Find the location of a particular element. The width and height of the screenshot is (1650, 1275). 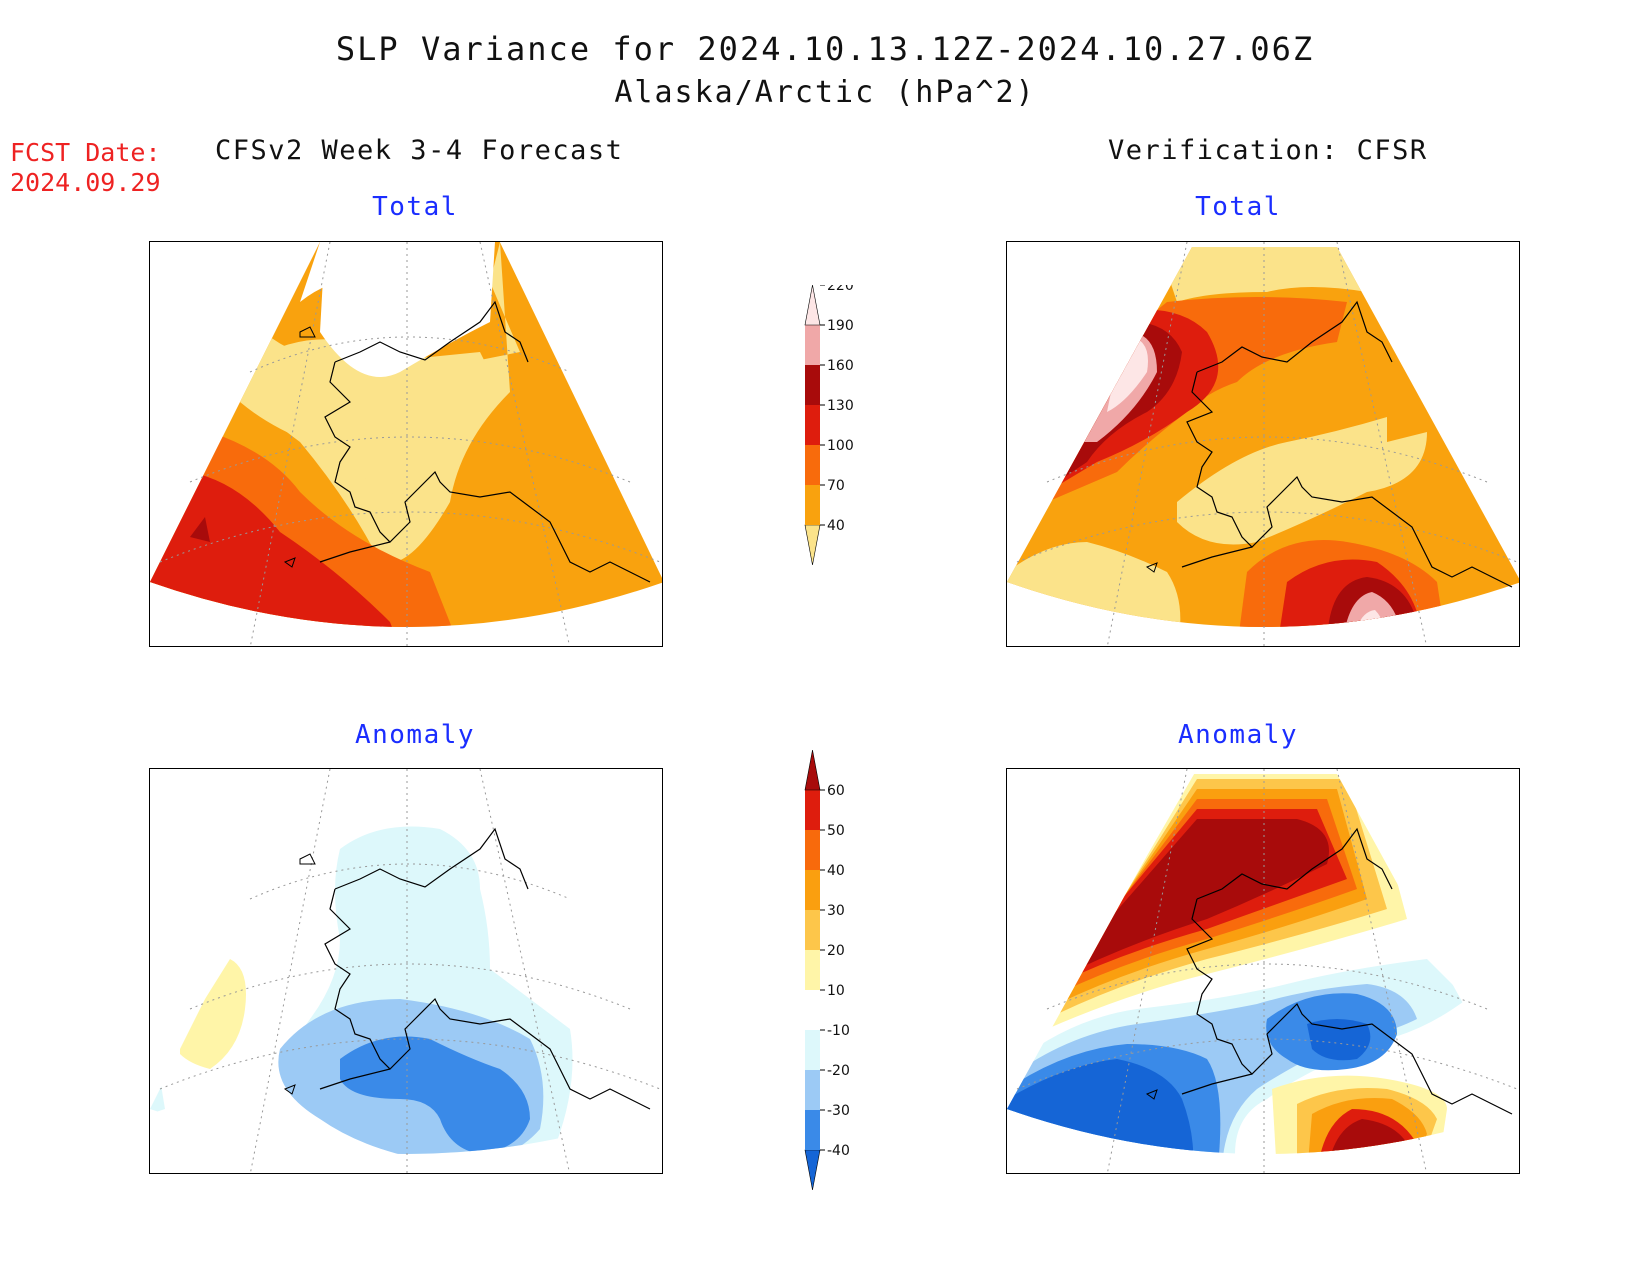

colorbar-anomaly-tick-label: -30 is located at coordinates (838, 1111).